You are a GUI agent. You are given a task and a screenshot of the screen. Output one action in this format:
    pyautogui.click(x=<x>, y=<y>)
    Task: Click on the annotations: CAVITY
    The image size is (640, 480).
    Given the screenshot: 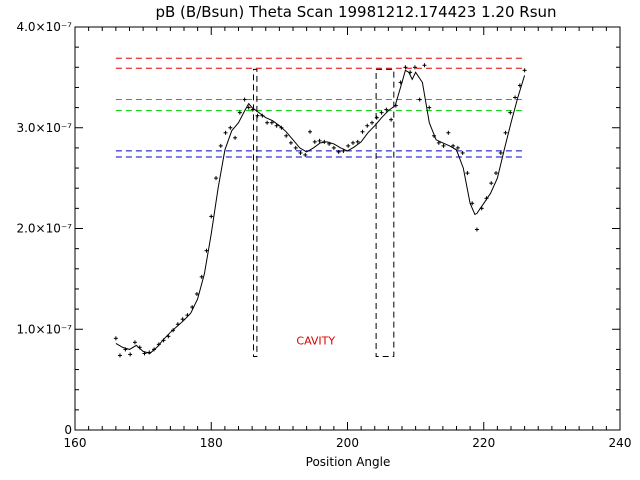 What is the action you would take?
    pyautogui.click(x=315, y=340)
    